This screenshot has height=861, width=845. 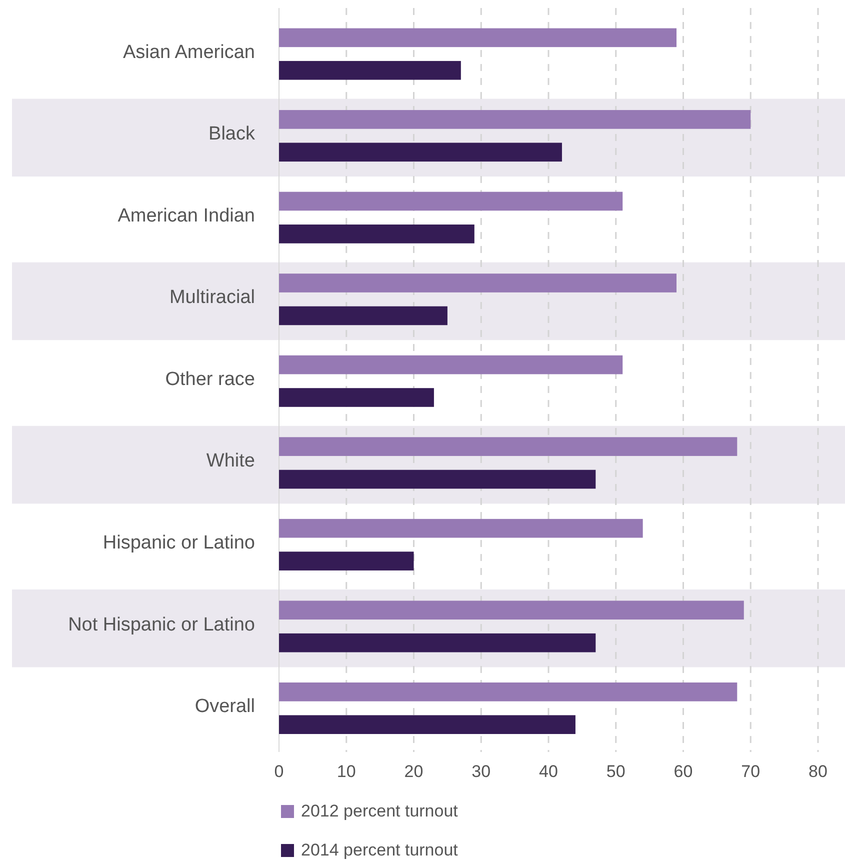 What do you see at coordinates (414, 771) in the screenshot?
I see `x-tick-label: 20` at bounding box center [414, 771].